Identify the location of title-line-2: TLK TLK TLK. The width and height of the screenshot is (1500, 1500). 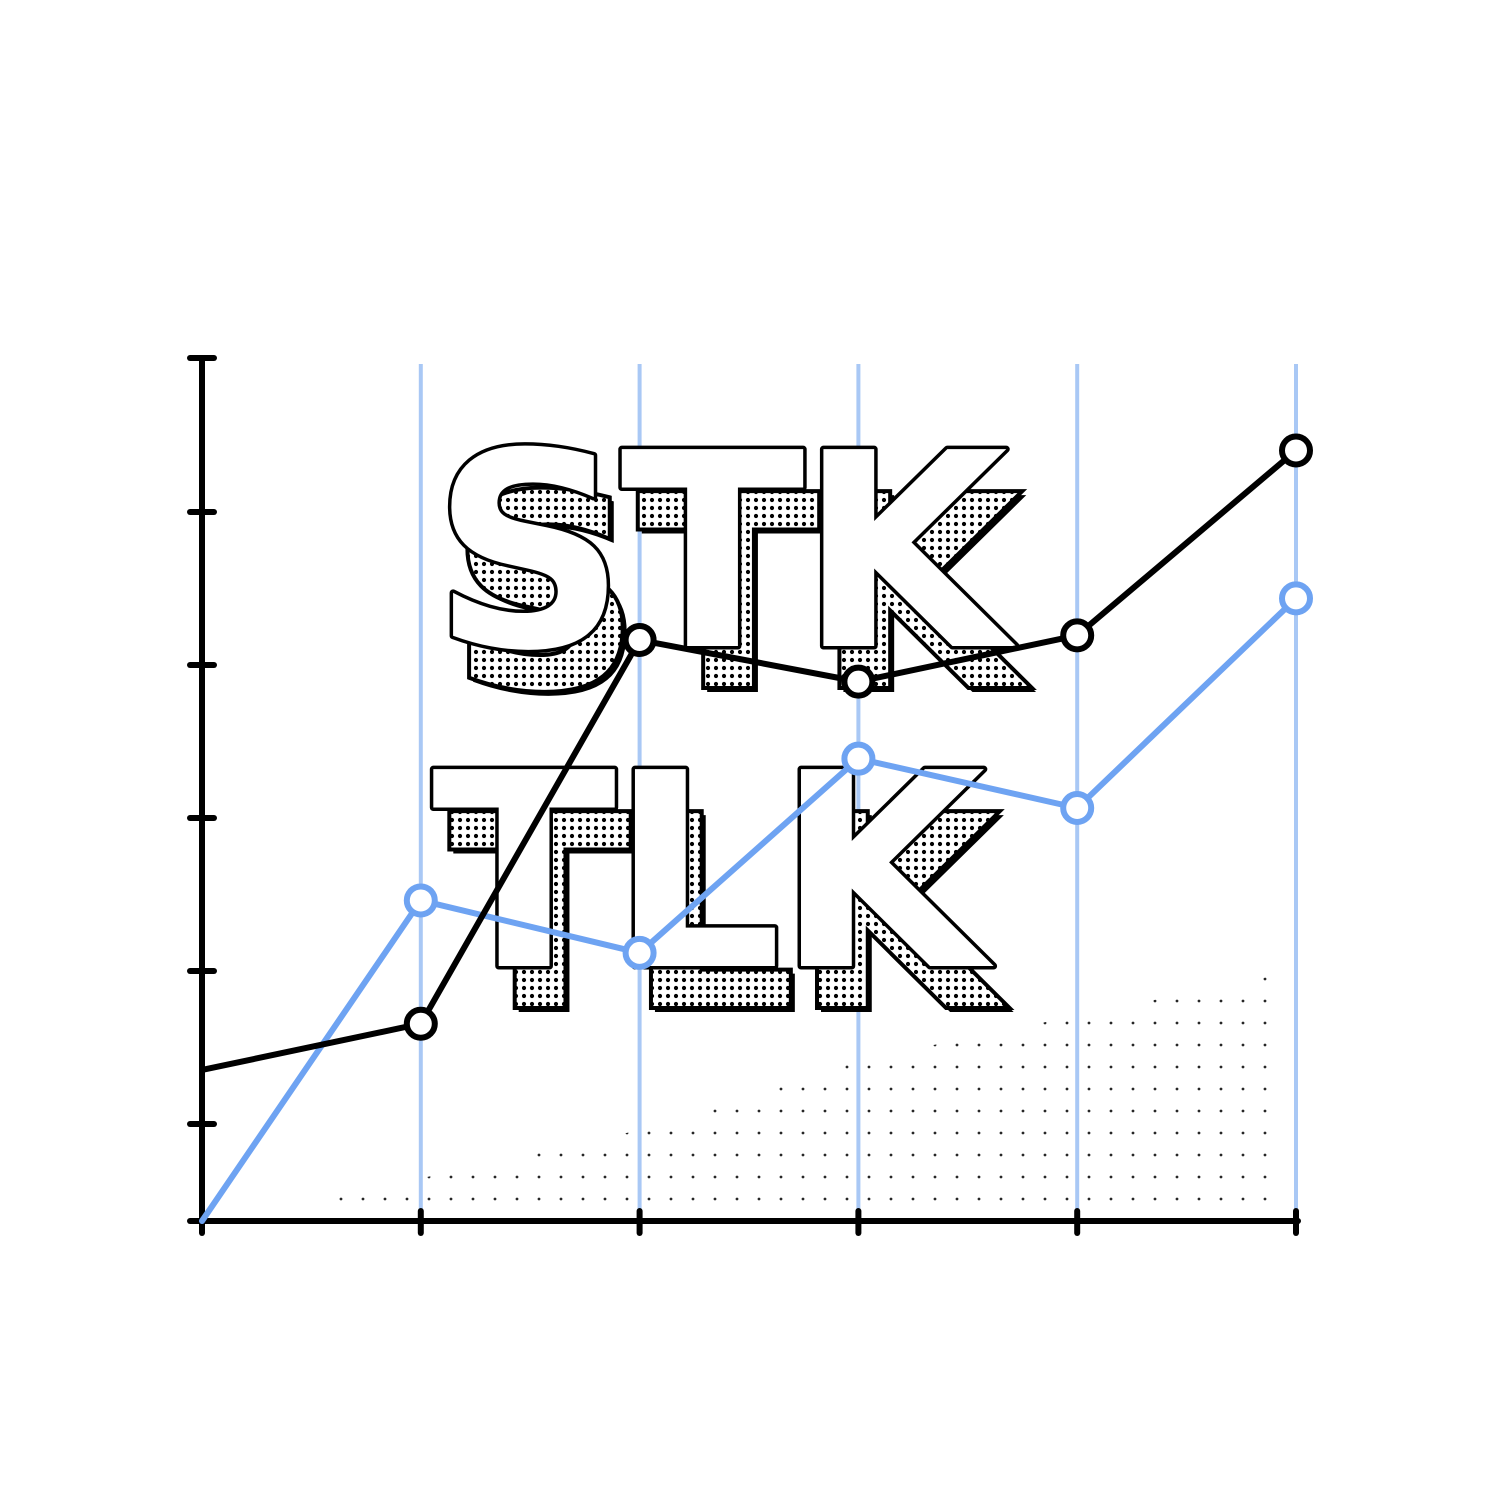
(725, 894).